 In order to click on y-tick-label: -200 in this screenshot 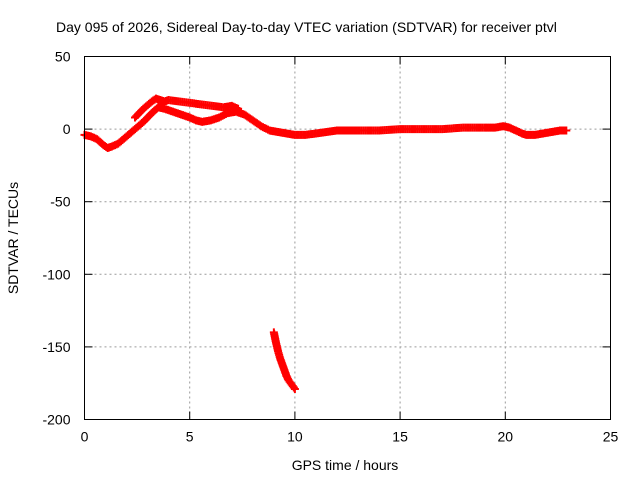, I will do `click(56, 420)`.